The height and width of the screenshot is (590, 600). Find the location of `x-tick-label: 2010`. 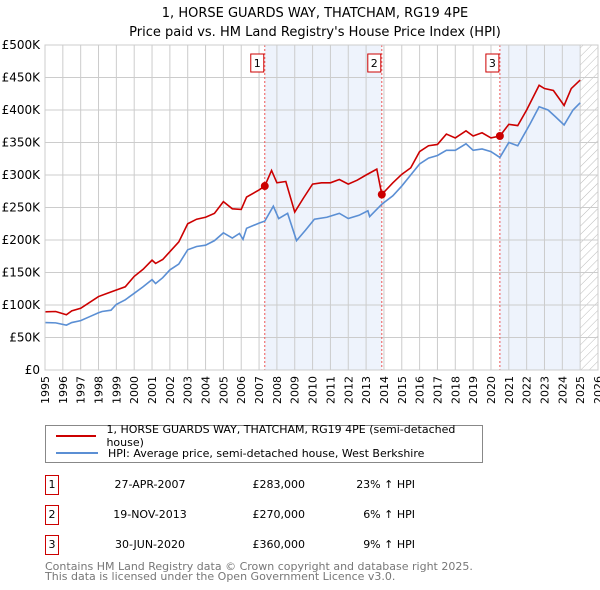

x-tick-label: 2010 is located at coordinates (313, 390).